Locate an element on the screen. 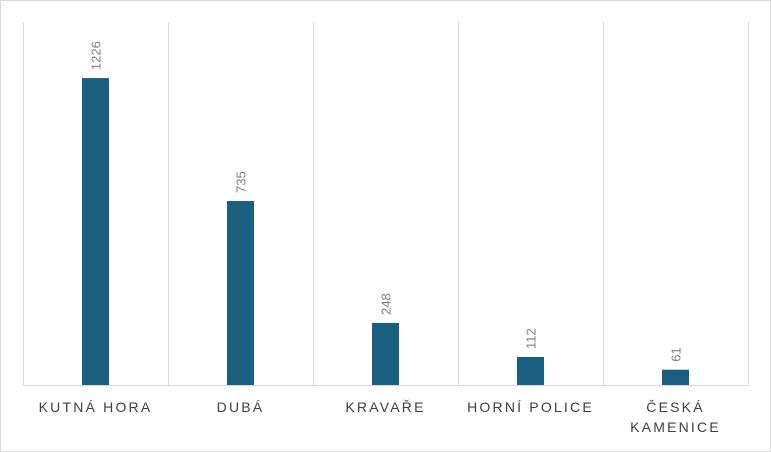 This screenshot has height=452, width=771. category-label: HORNÍ POLICE is located at coordinates (530, 407).